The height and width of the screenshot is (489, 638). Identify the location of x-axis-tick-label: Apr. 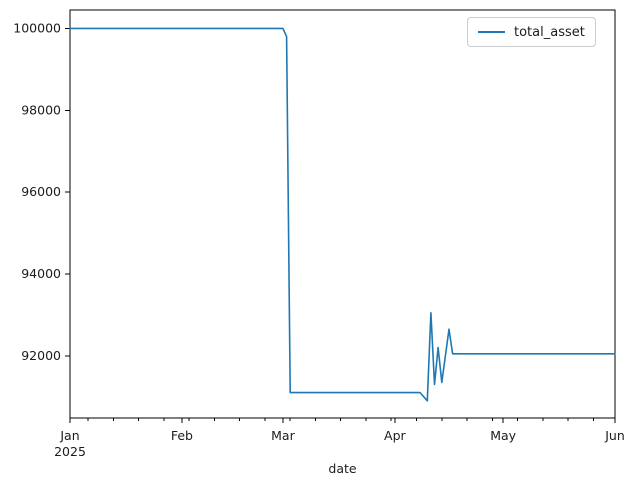
(395, 435).